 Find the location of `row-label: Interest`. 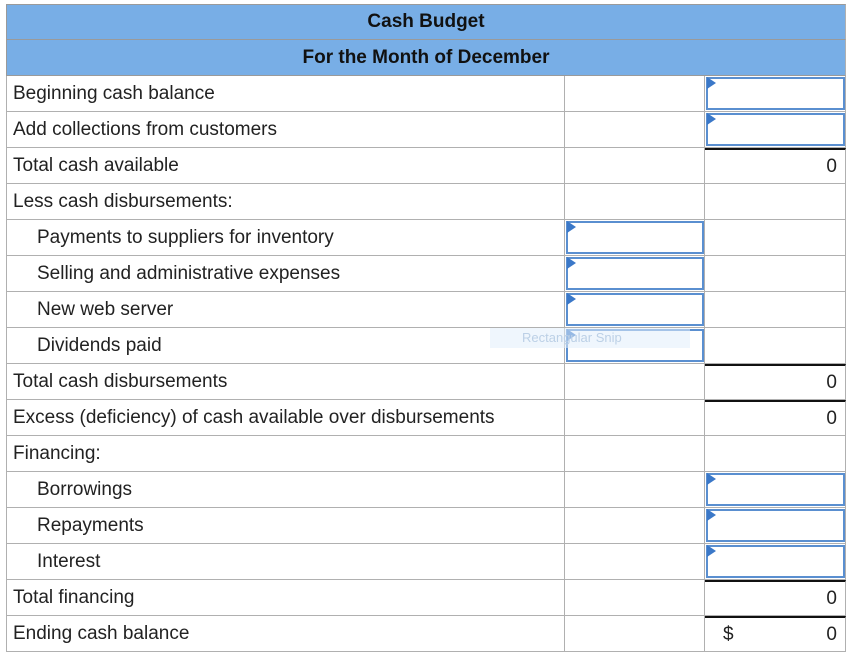

row-label: Interest is located at coordinates (285, 562).